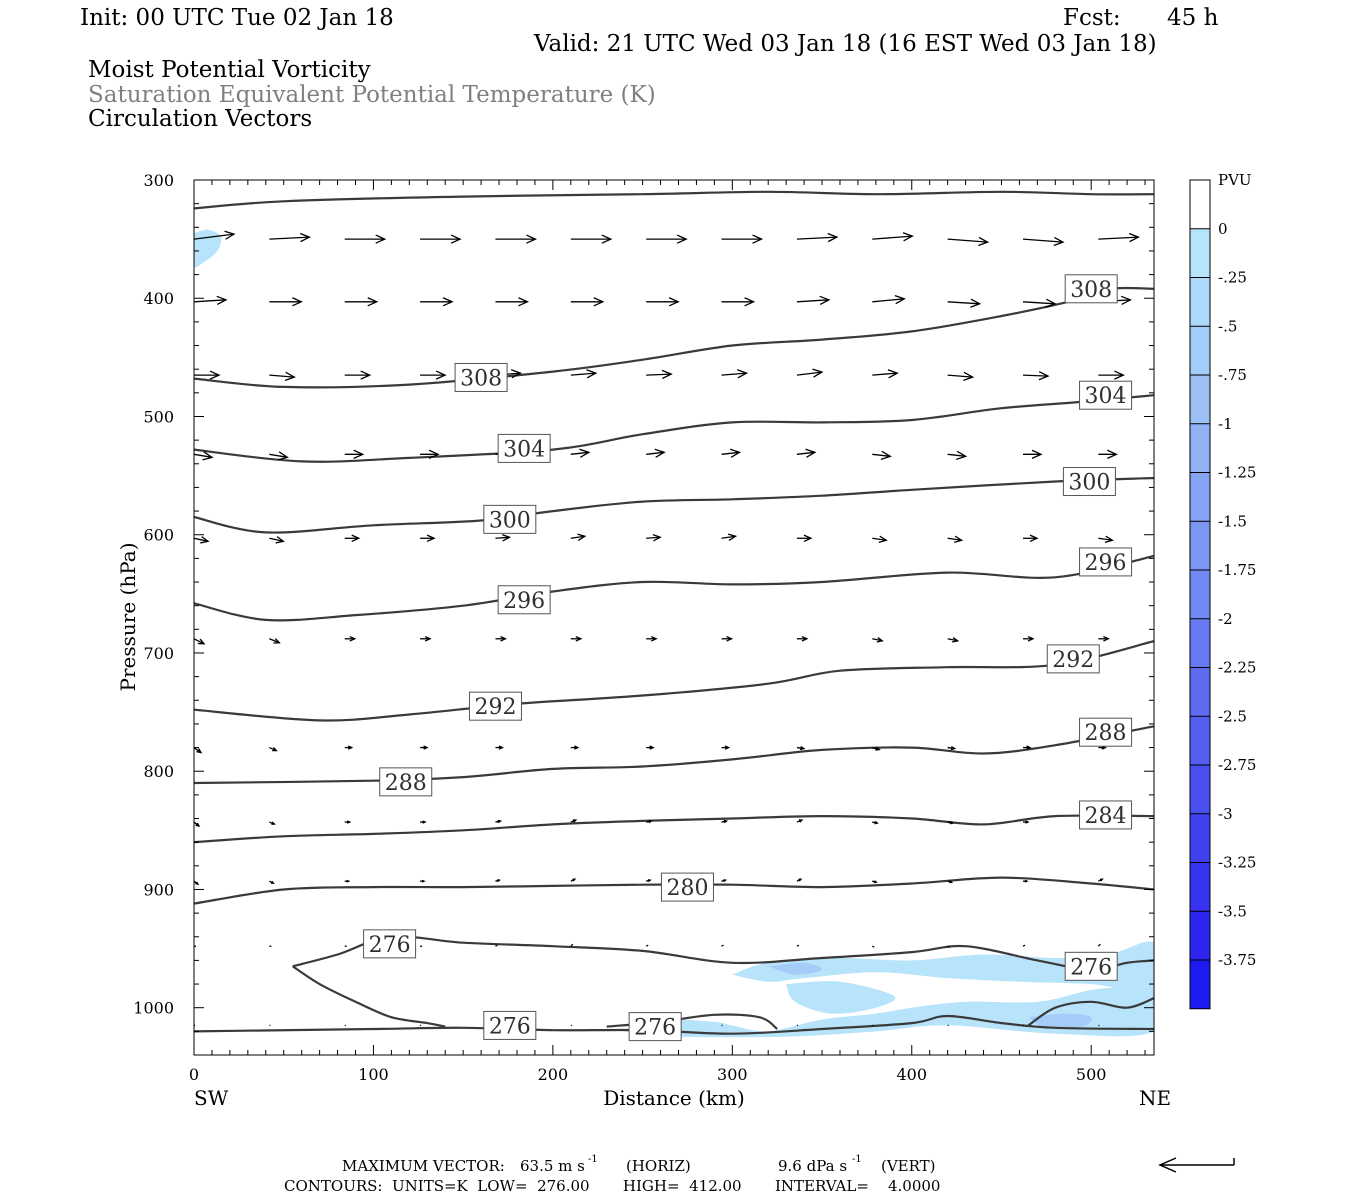  I want to click on y-tick-label: 300, so click(158, 180).